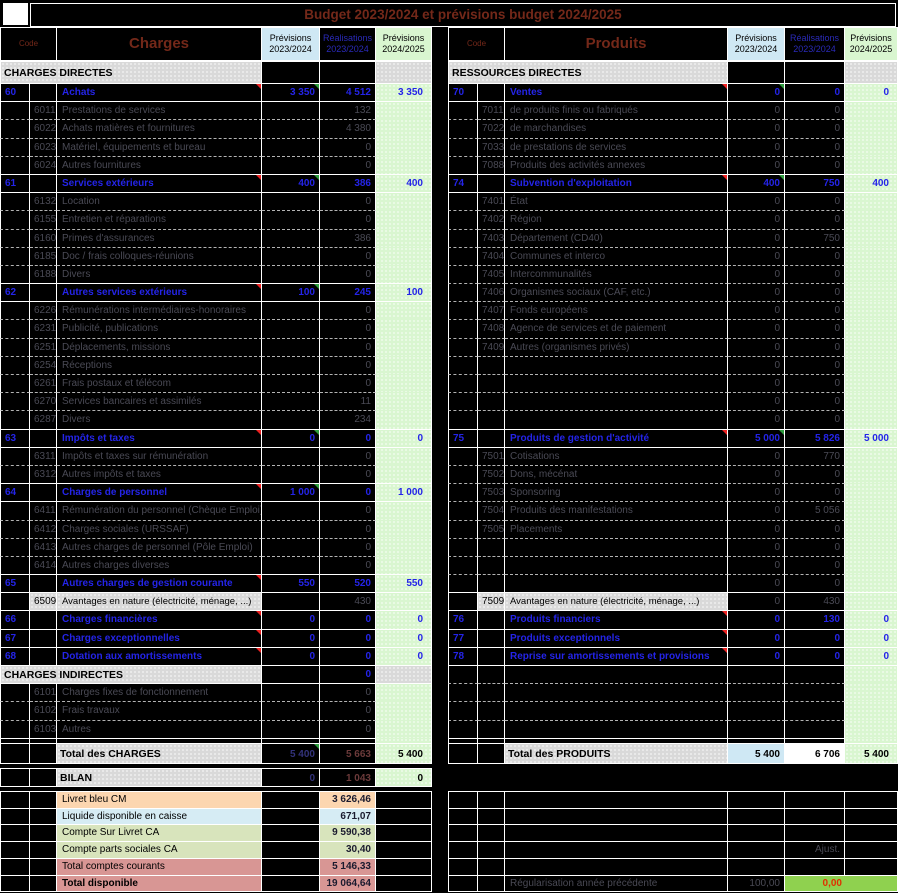 The height and width of the screenshot is (893, 898). Describe the element at coordinates (291, 44) in the screenshot. I see `header-previsions-2324-left: Prévisions 2023/2024` at that location.